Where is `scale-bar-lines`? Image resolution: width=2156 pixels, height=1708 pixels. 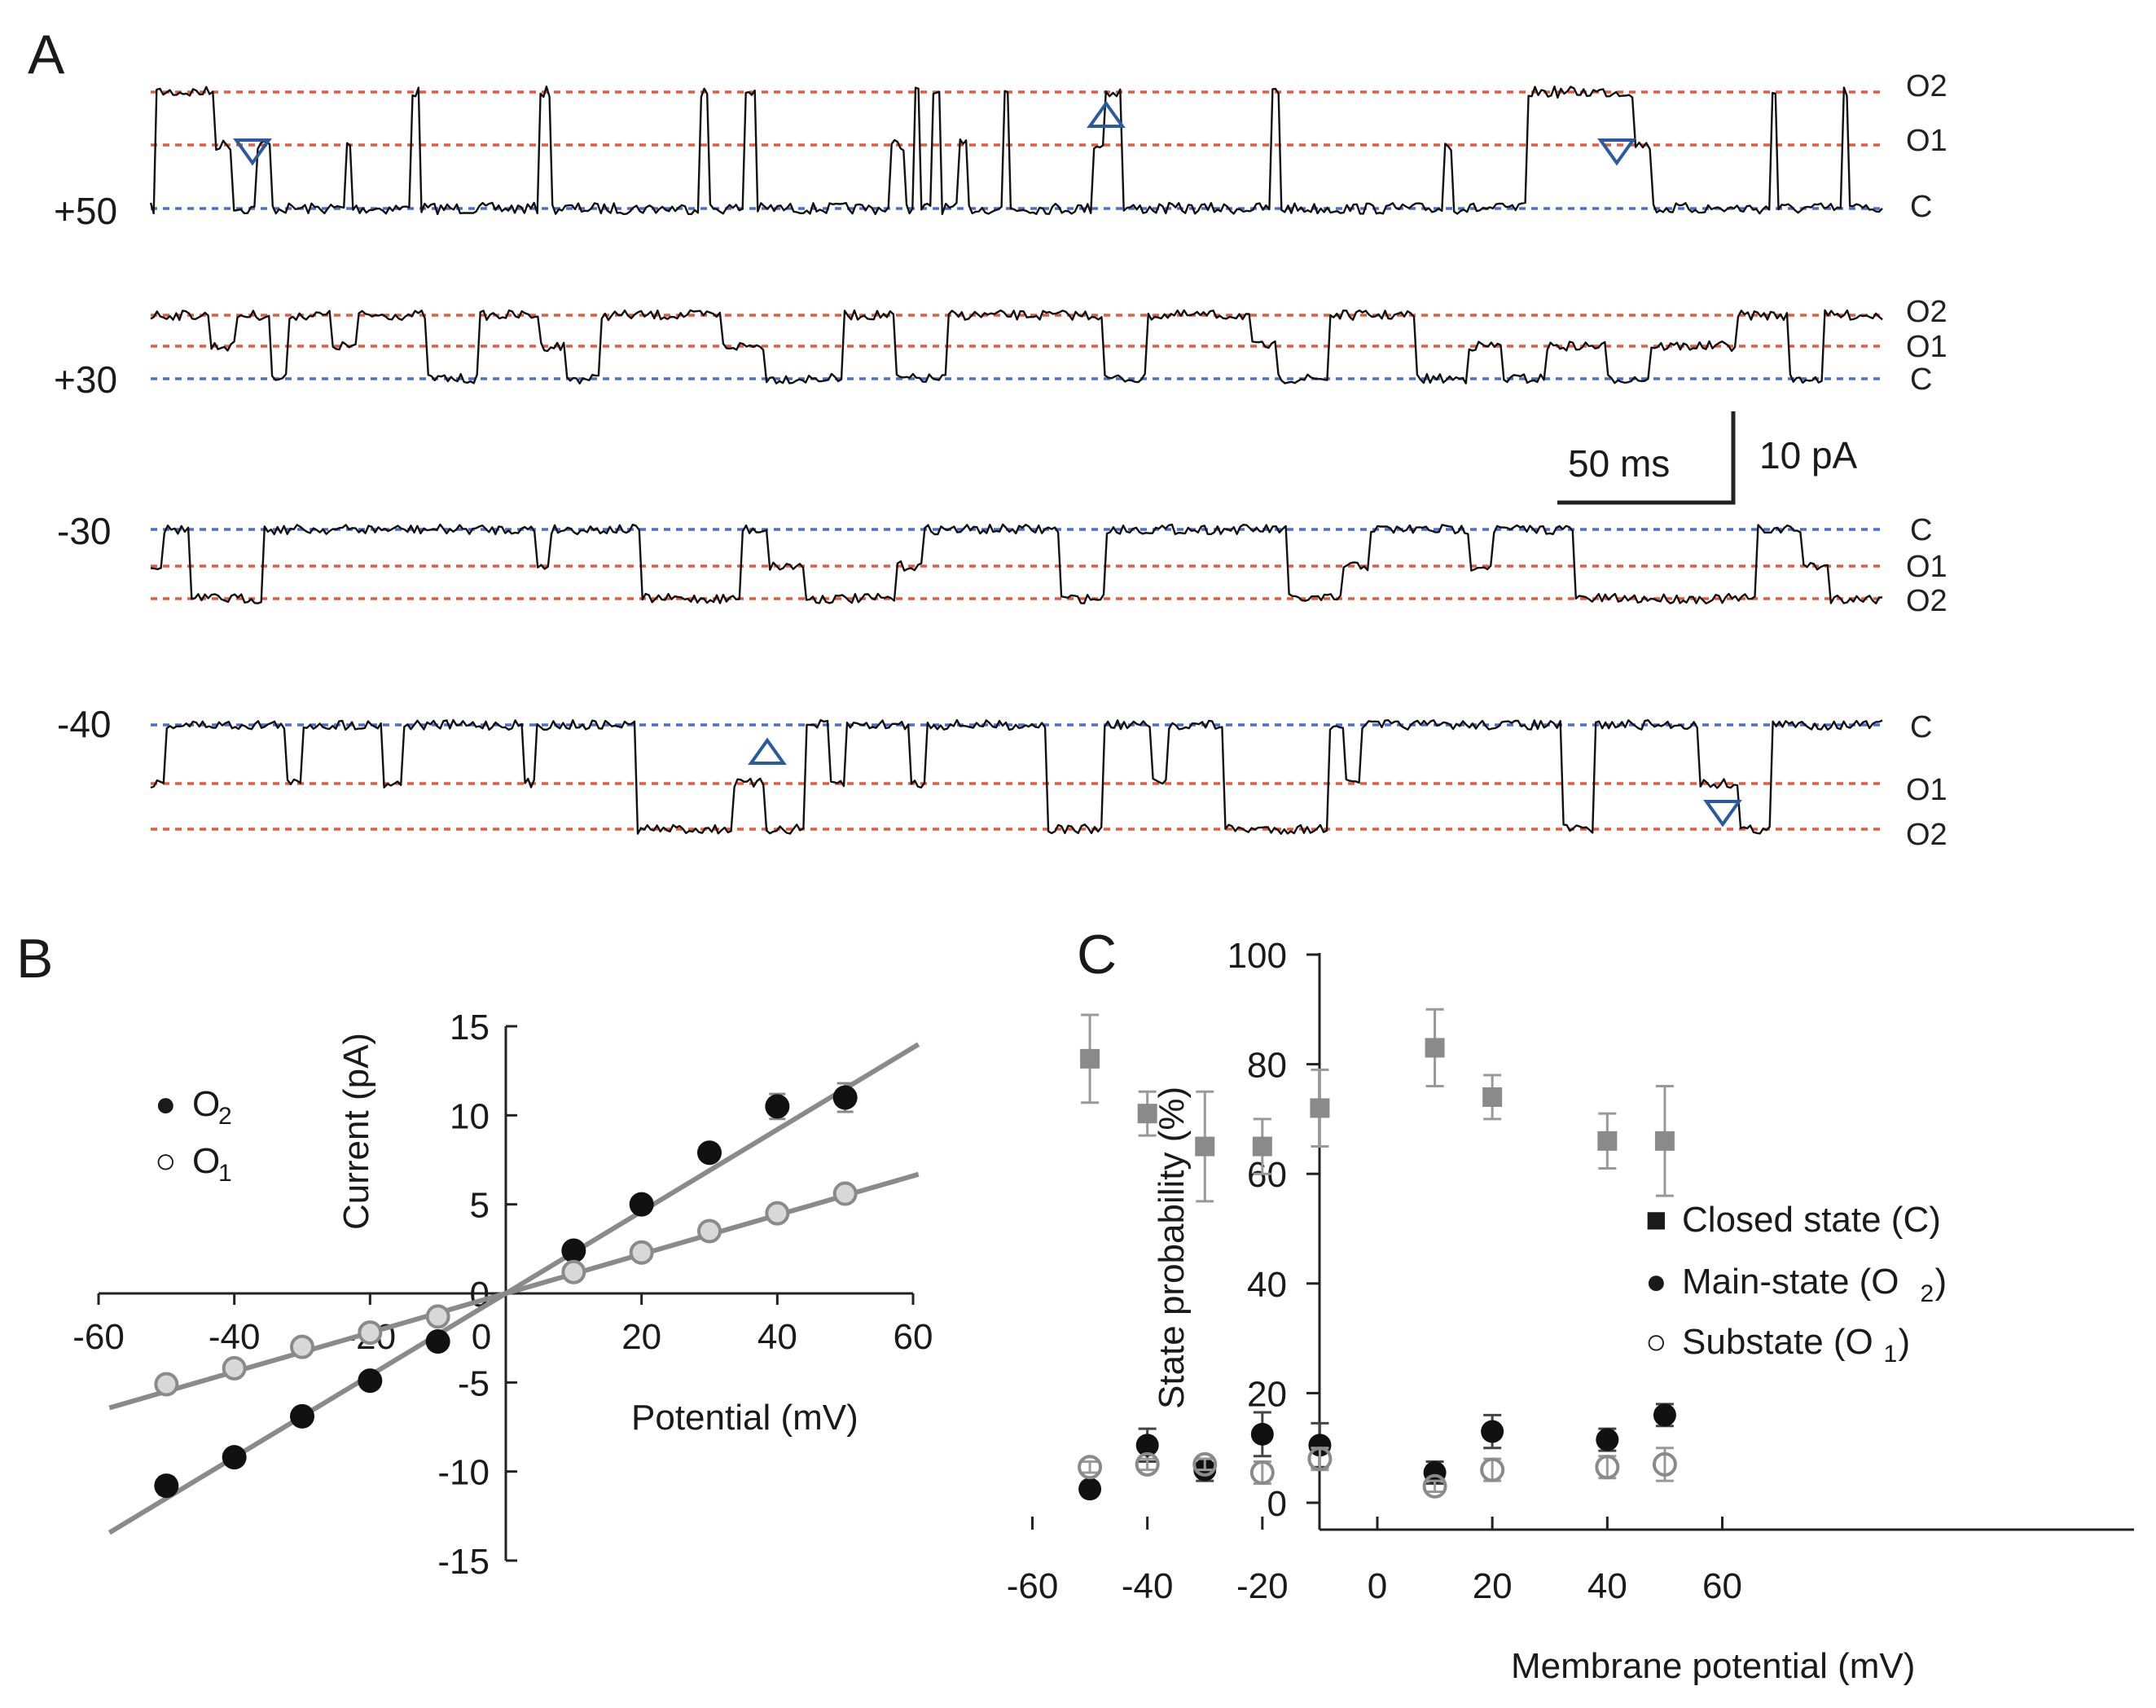 scale-bar-lines is located at coordinates (1646, 458).